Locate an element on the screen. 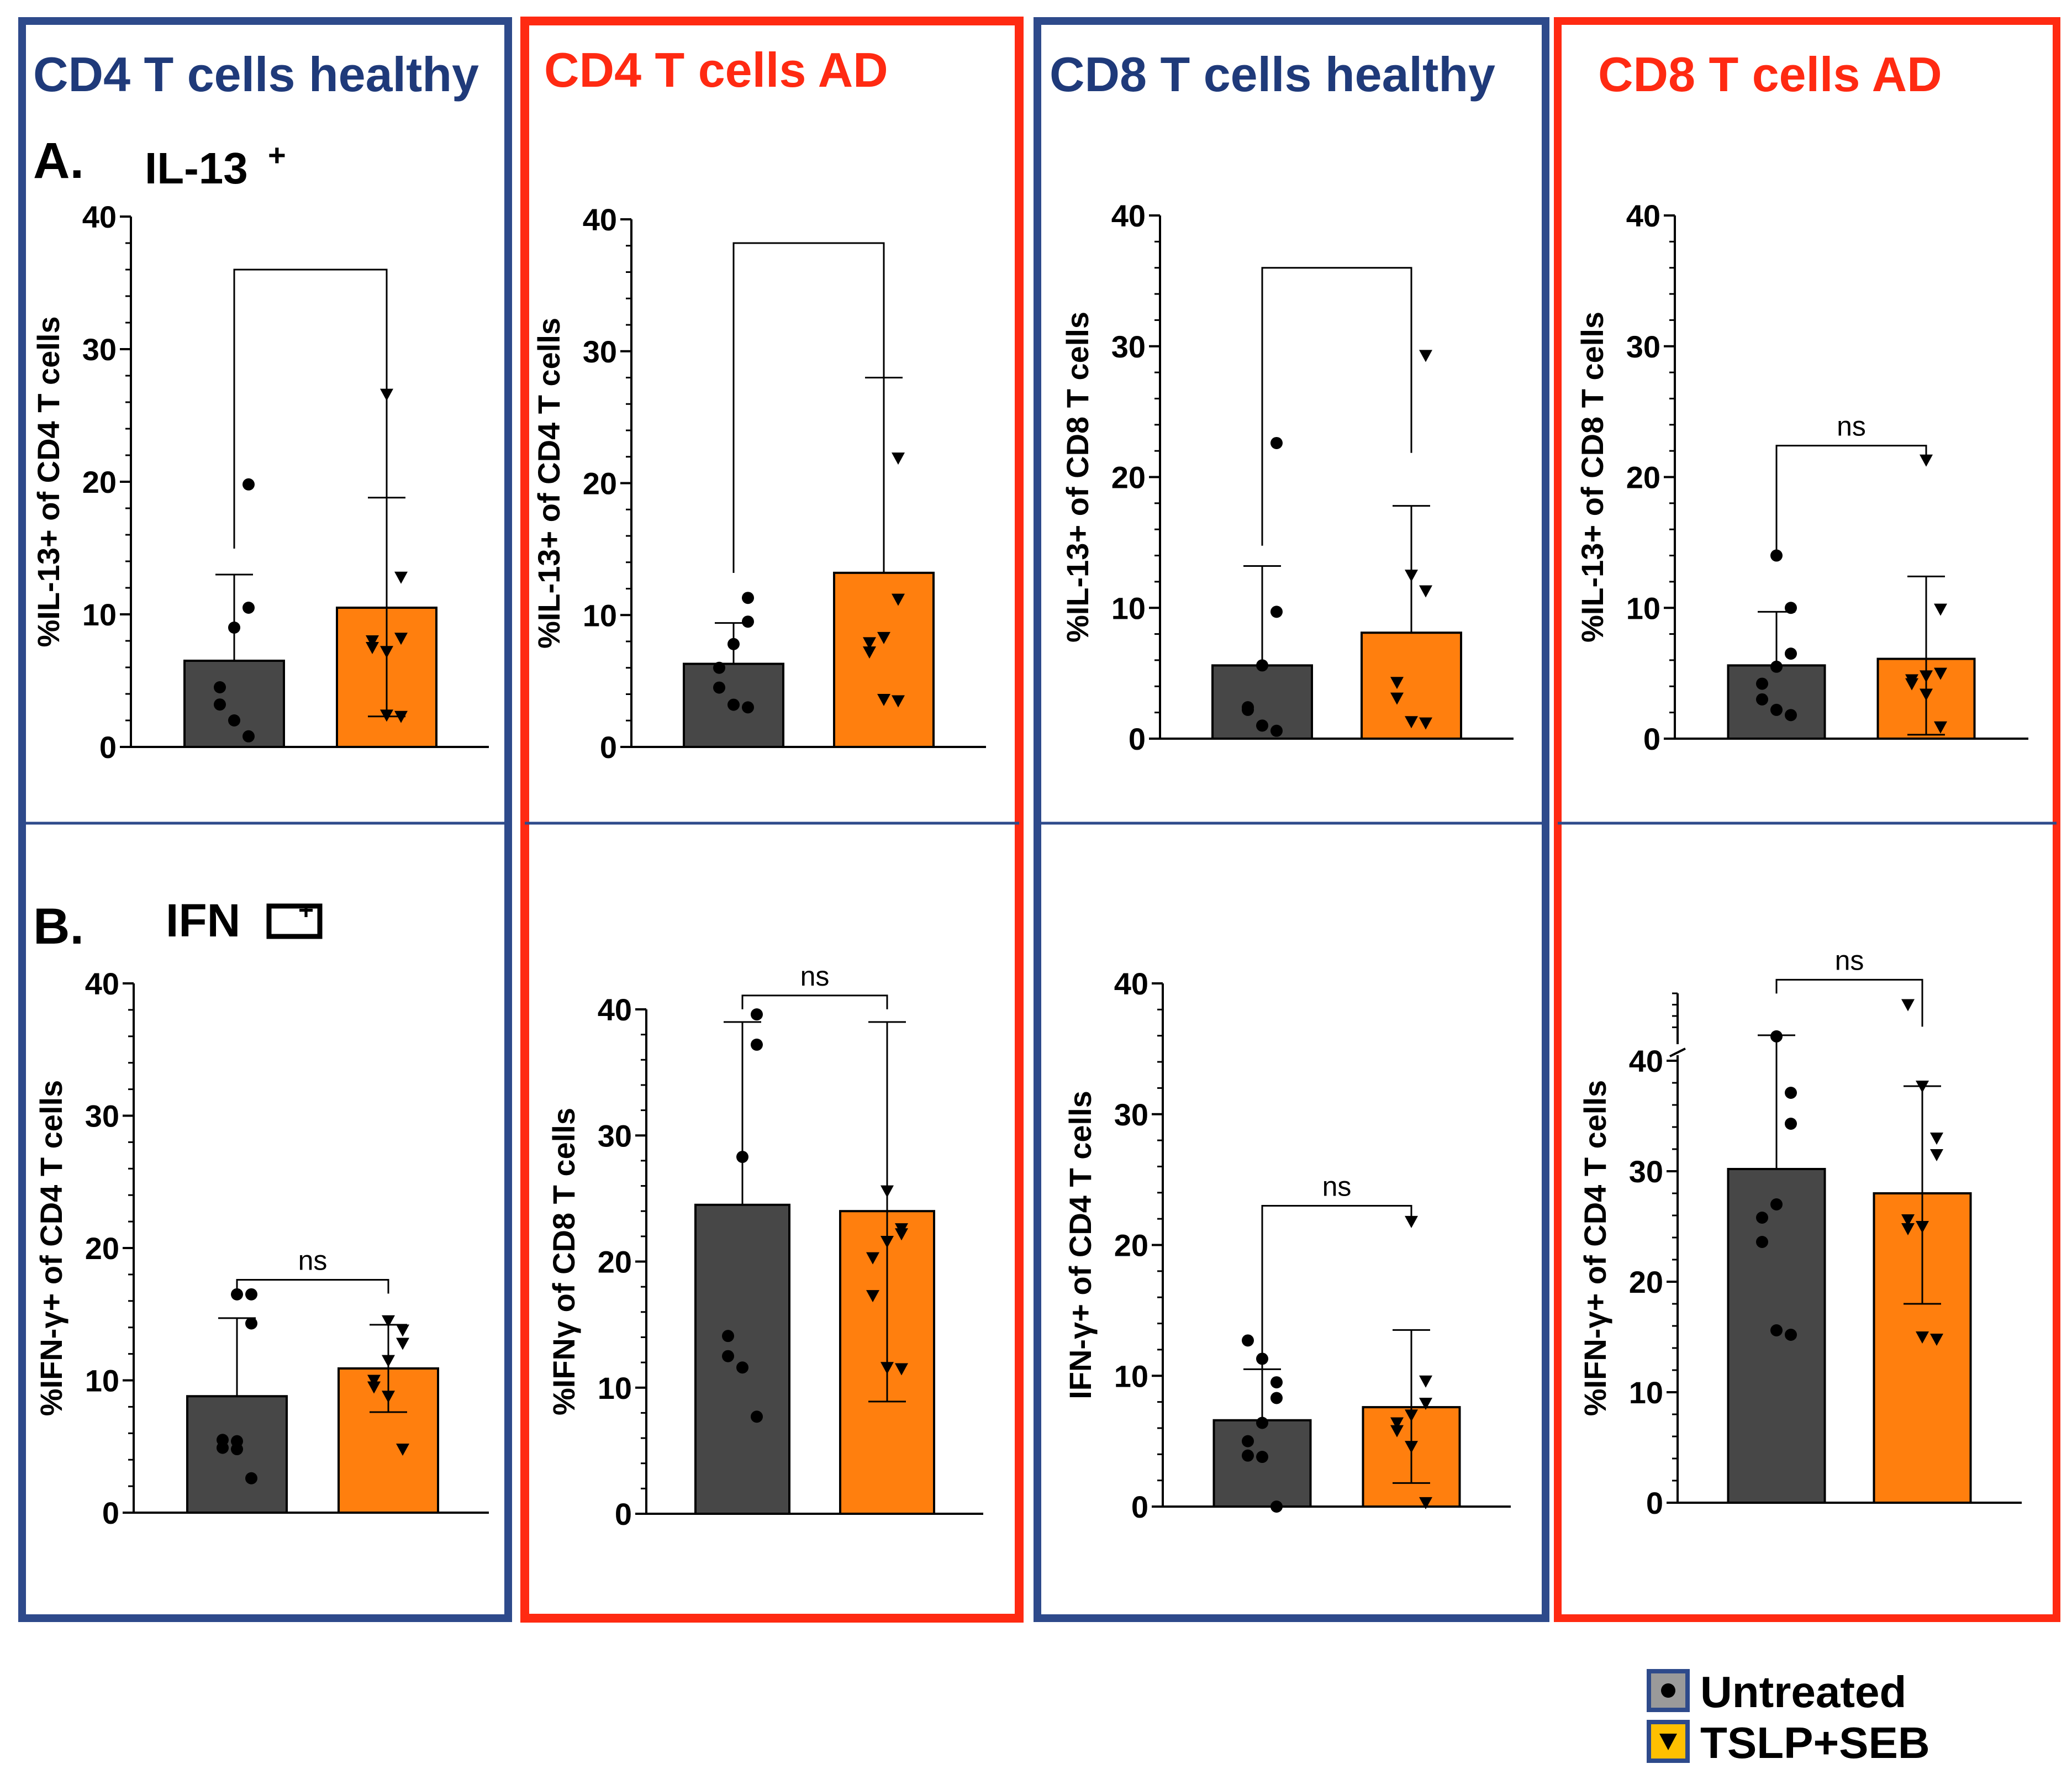  y-axis-label: IFN-γ+ of CD4 T cells is located at coordinates (1080, 1245).